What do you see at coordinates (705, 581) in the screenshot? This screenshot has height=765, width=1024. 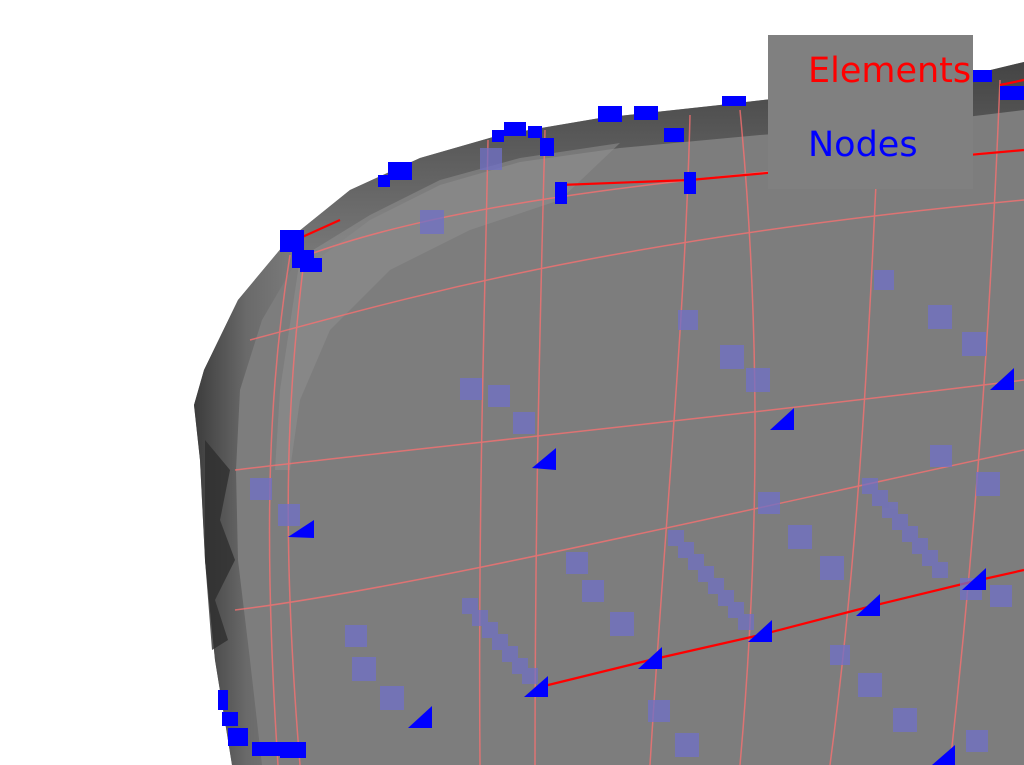 I see `occluded-node-chains` at bounding box center [705, 581].